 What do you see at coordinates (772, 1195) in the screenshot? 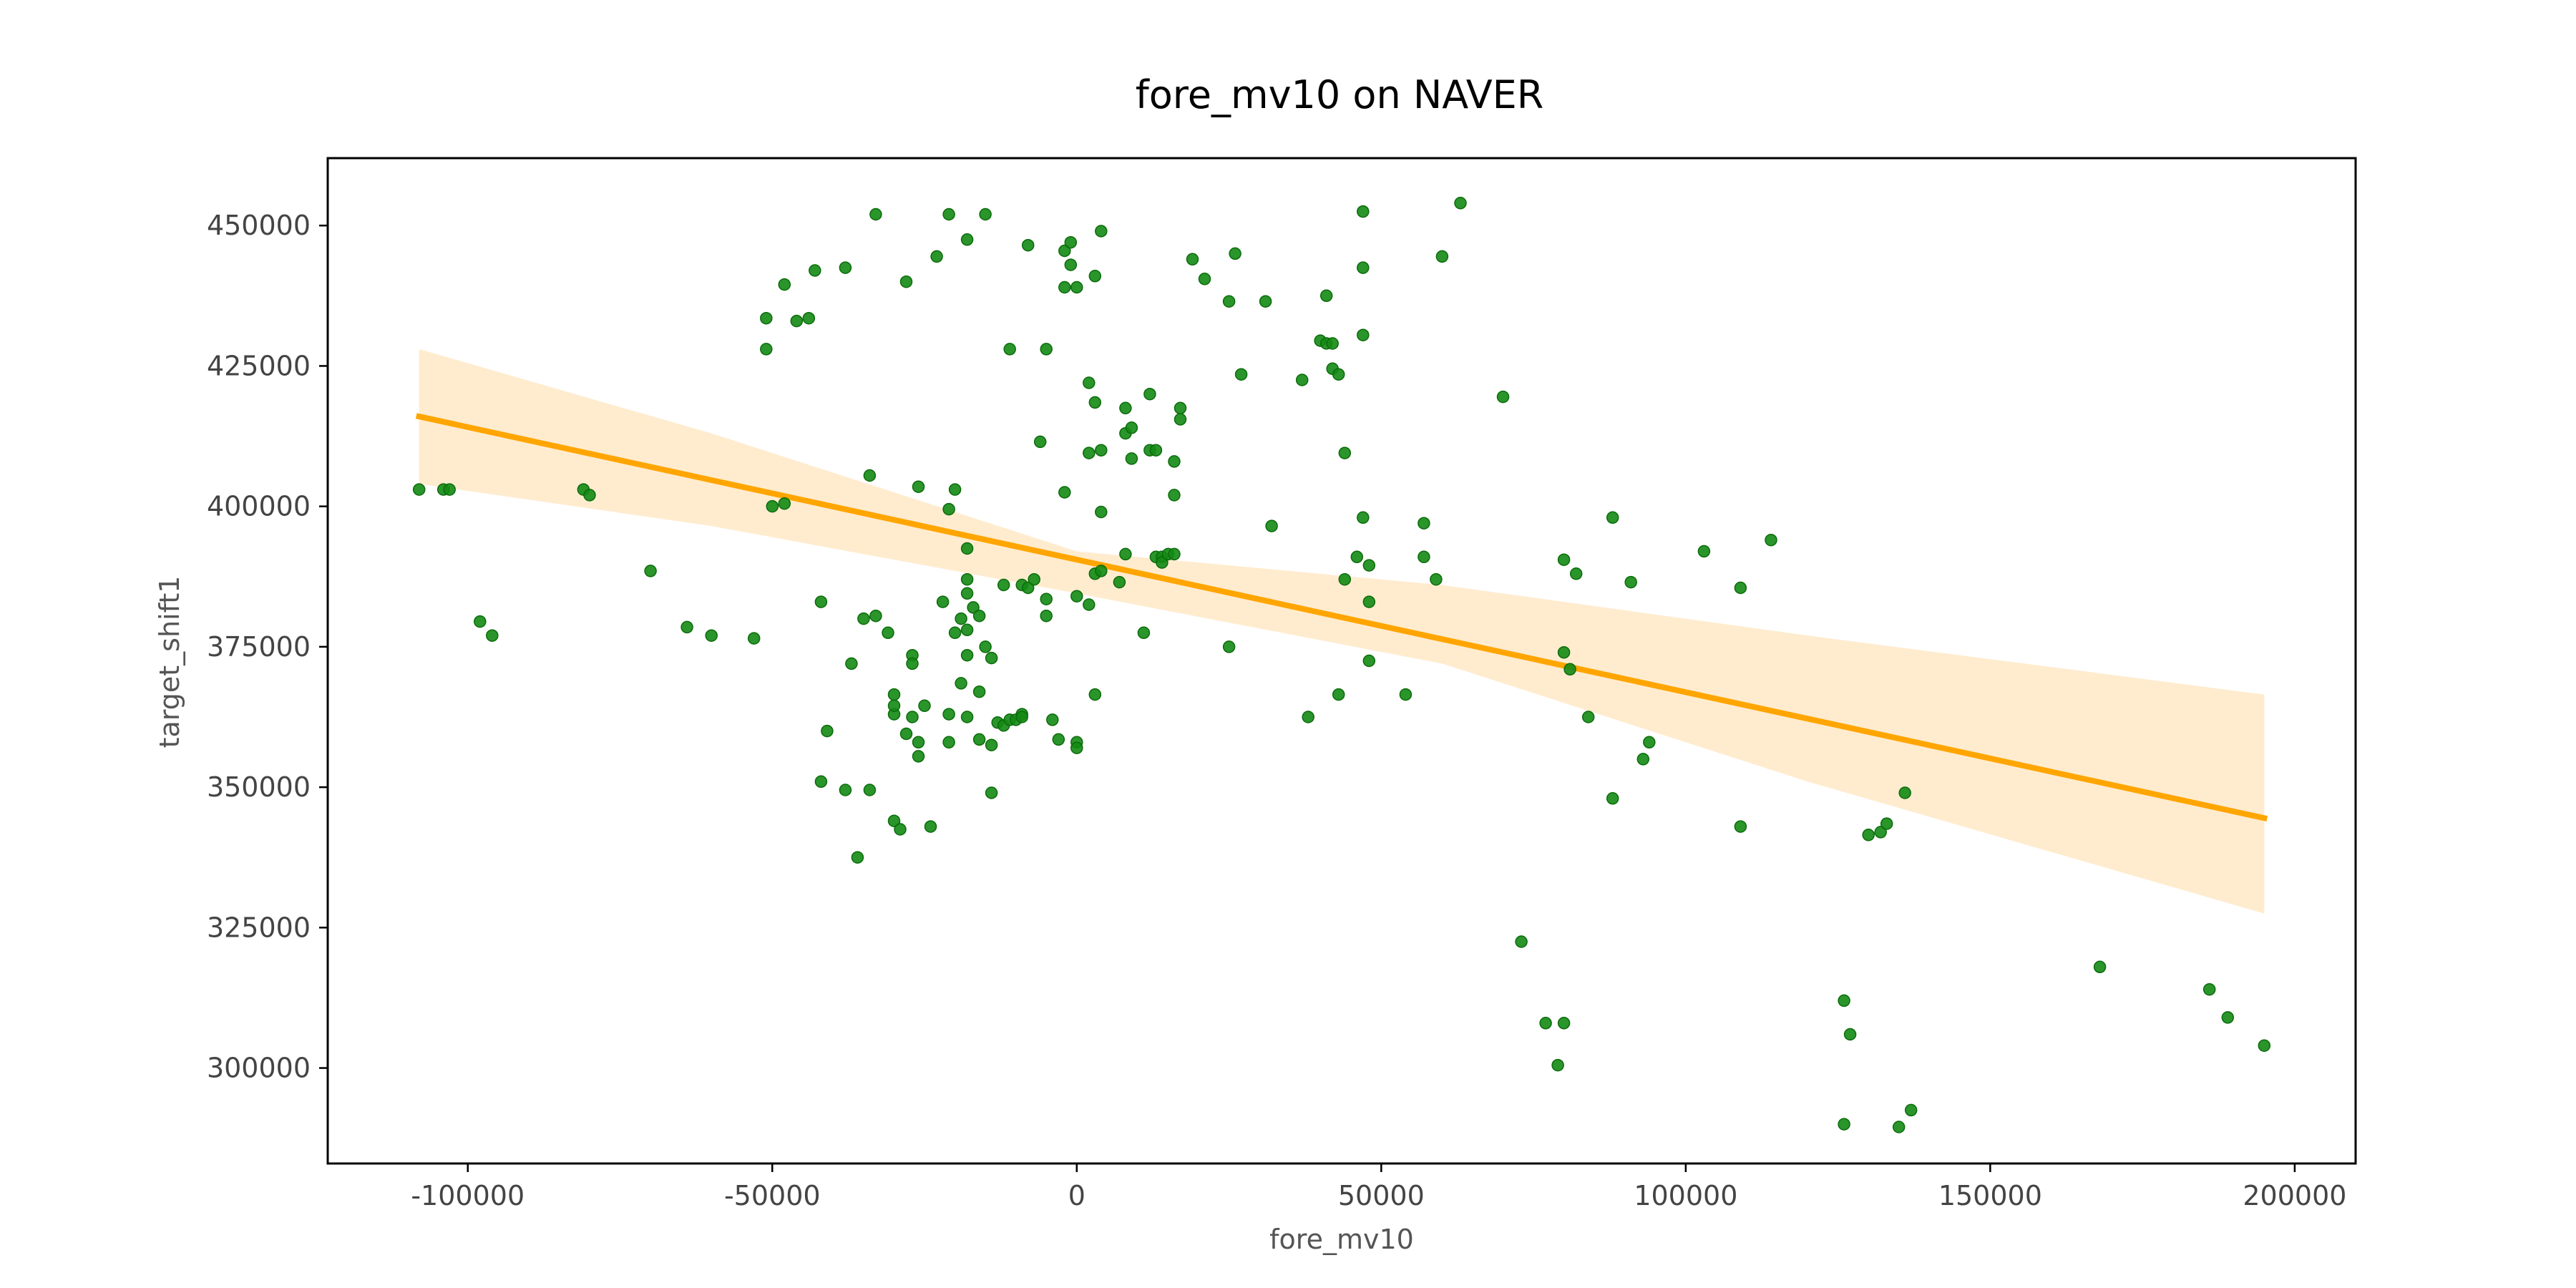
I see `x-tick-label: -50000` at bounding box center [772, 1195].